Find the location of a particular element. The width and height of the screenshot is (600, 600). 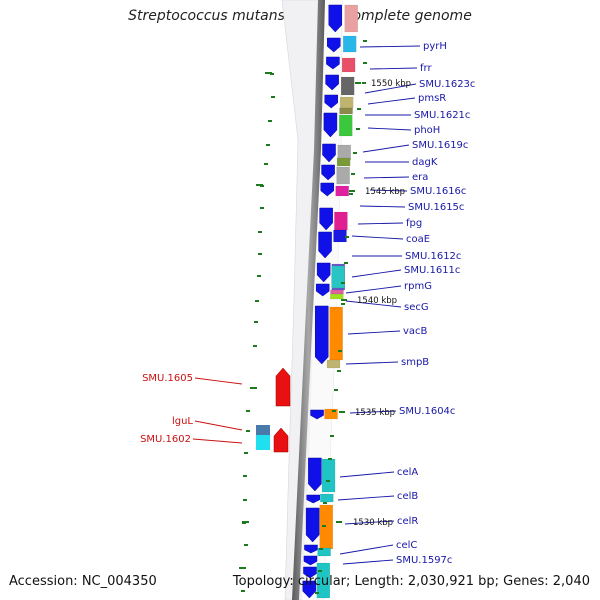

scale-label: 1550 kbp is located at coordinates (391, 84).